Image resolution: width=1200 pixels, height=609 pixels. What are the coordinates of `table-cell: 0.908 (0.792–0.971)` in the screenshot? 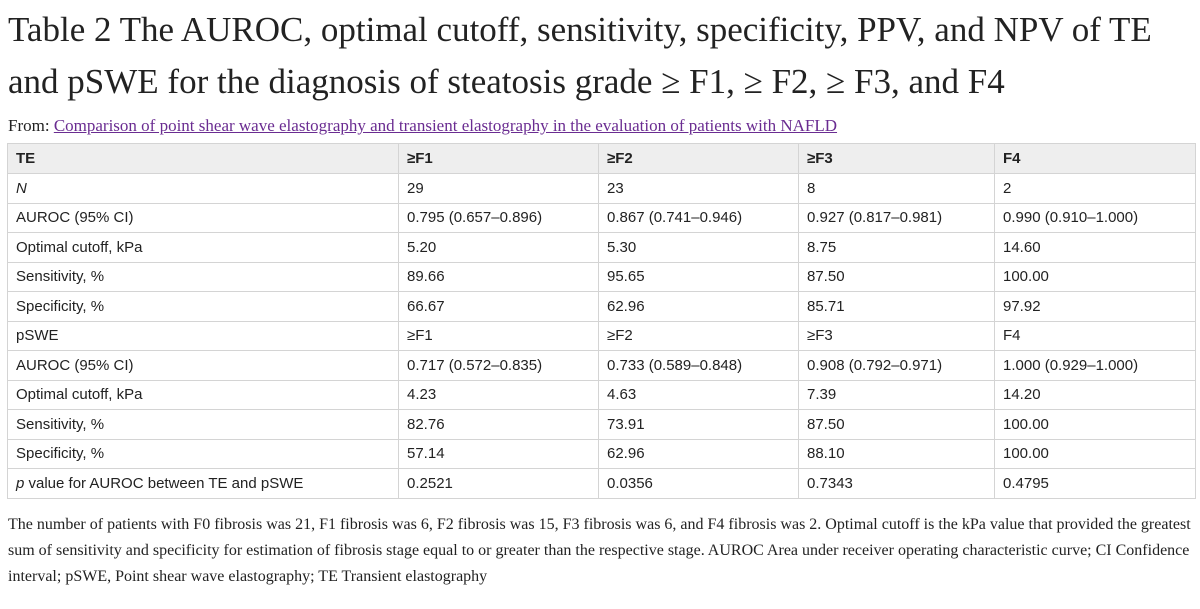 It's located at (896, 365).